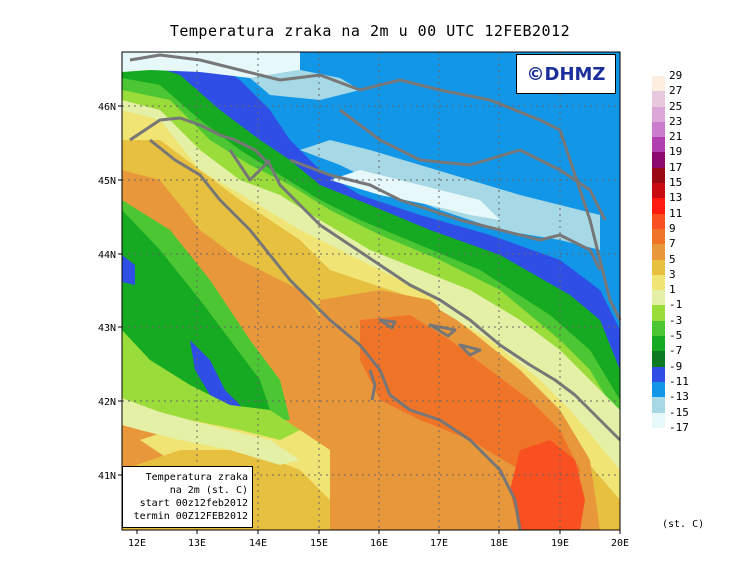  I want to click on legend-label: 15, so click(676, 183).